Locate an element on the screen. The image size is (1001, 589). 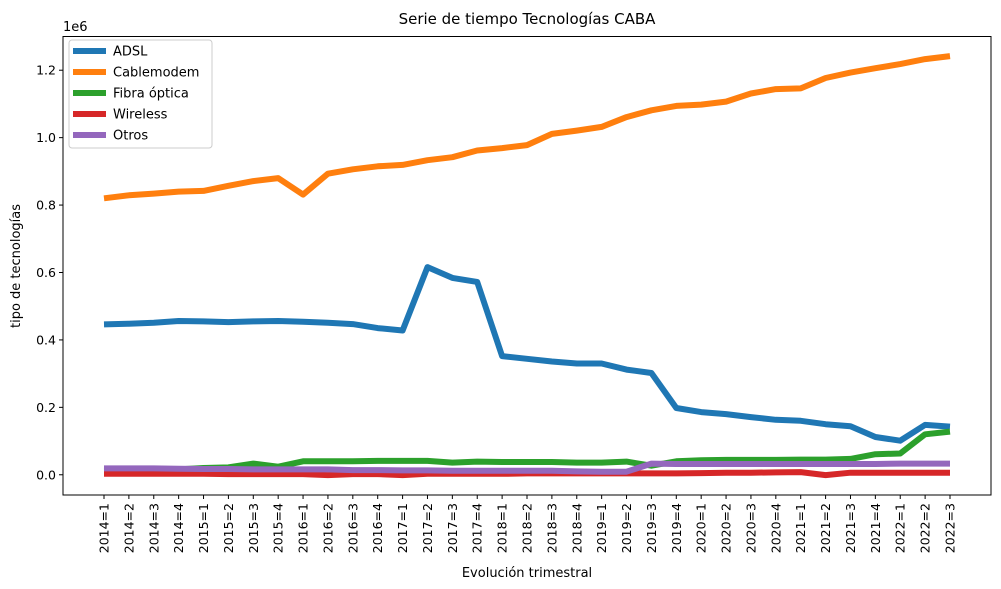
legend: ADSL Cablemodem Fibra óptica Wireless Otros is located at coordinates (140, 94).